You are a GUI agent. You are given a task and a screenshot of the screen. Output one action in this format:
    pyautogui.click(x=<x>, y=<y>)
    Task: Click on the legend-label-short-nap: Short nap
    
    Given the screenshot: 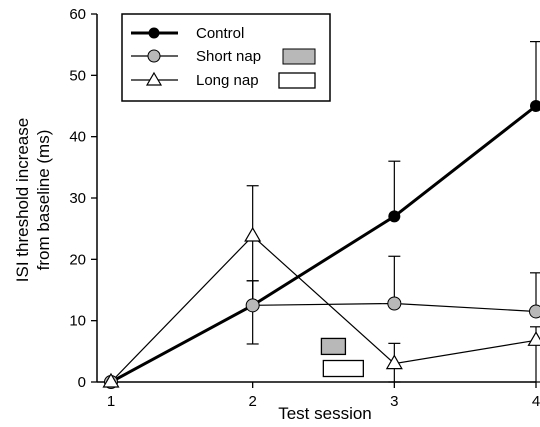 What is the action you would take?
    pyautogui.click(x=228, y=56)
    